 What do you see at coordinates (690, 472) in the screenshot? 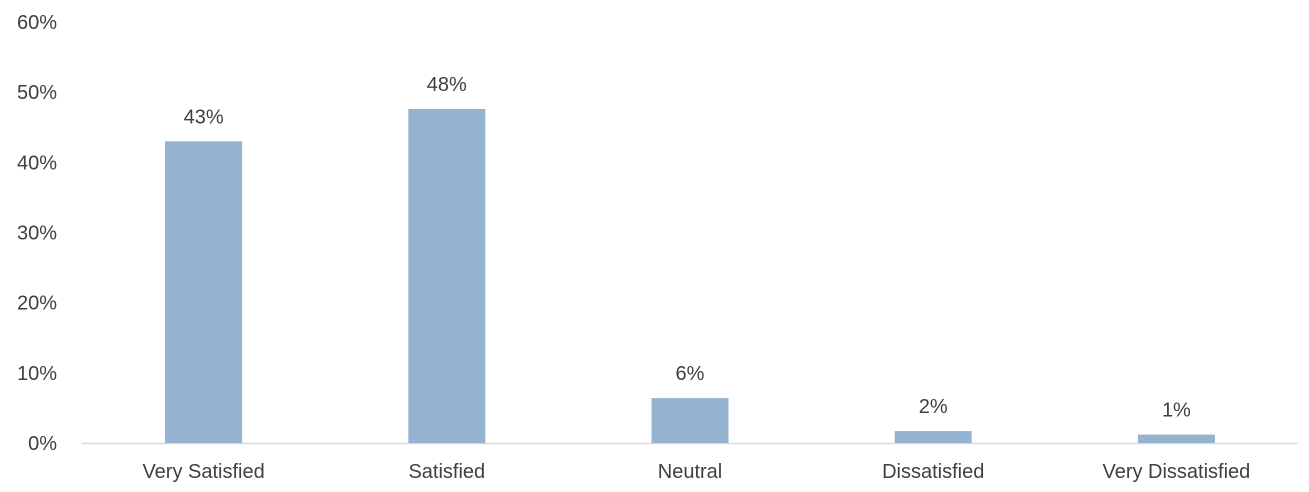
I see `category-label: Neutral` at bounding box center [690, 472].